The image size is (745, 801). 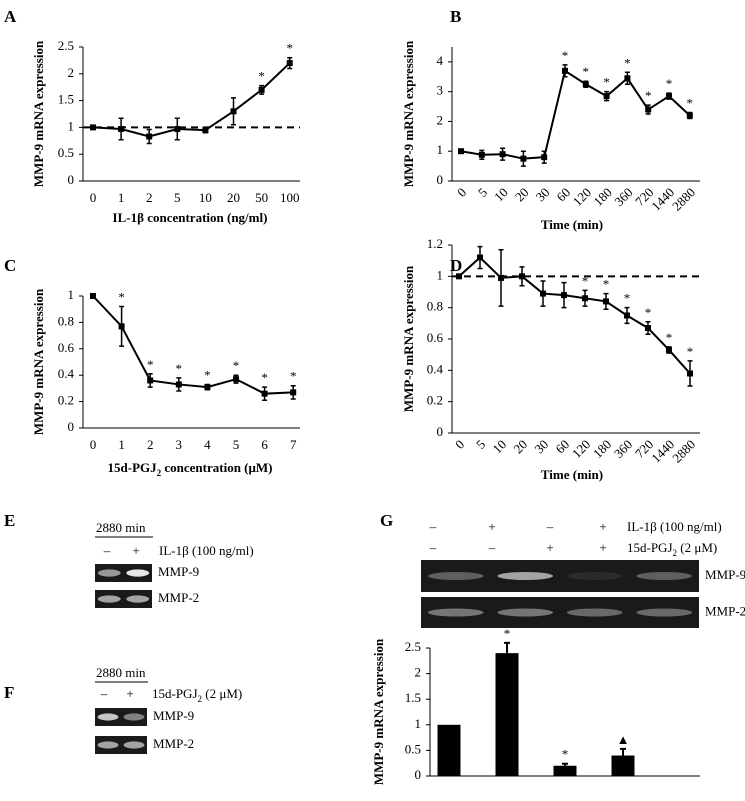 What do you see at coordinates (290, 197) in the screenshot?
I see `x-tick-label: 100` at bounding box center [290, 197].